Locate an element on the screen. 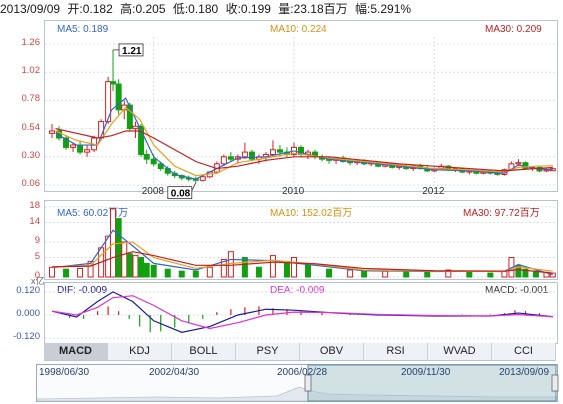  price-y-tick: 0.54 is located at coordinates (31, 127).